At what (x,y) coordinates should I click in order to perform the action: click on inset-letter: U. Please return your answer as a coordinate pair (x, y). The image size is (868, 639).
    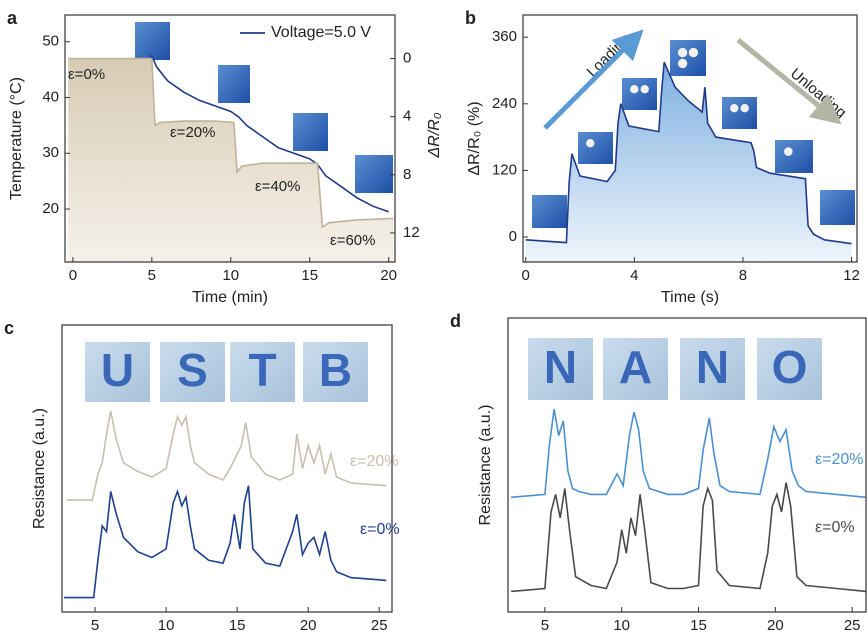
    Looking at the image, I should click on (117, 370).